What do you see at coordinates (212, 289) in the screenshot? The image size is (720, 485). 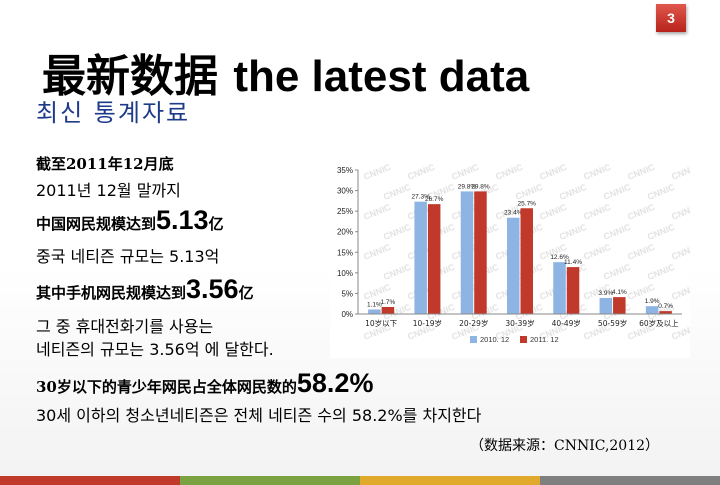 I see `mobile-count-highlight: 3.56` at bounding box center [212, 289].